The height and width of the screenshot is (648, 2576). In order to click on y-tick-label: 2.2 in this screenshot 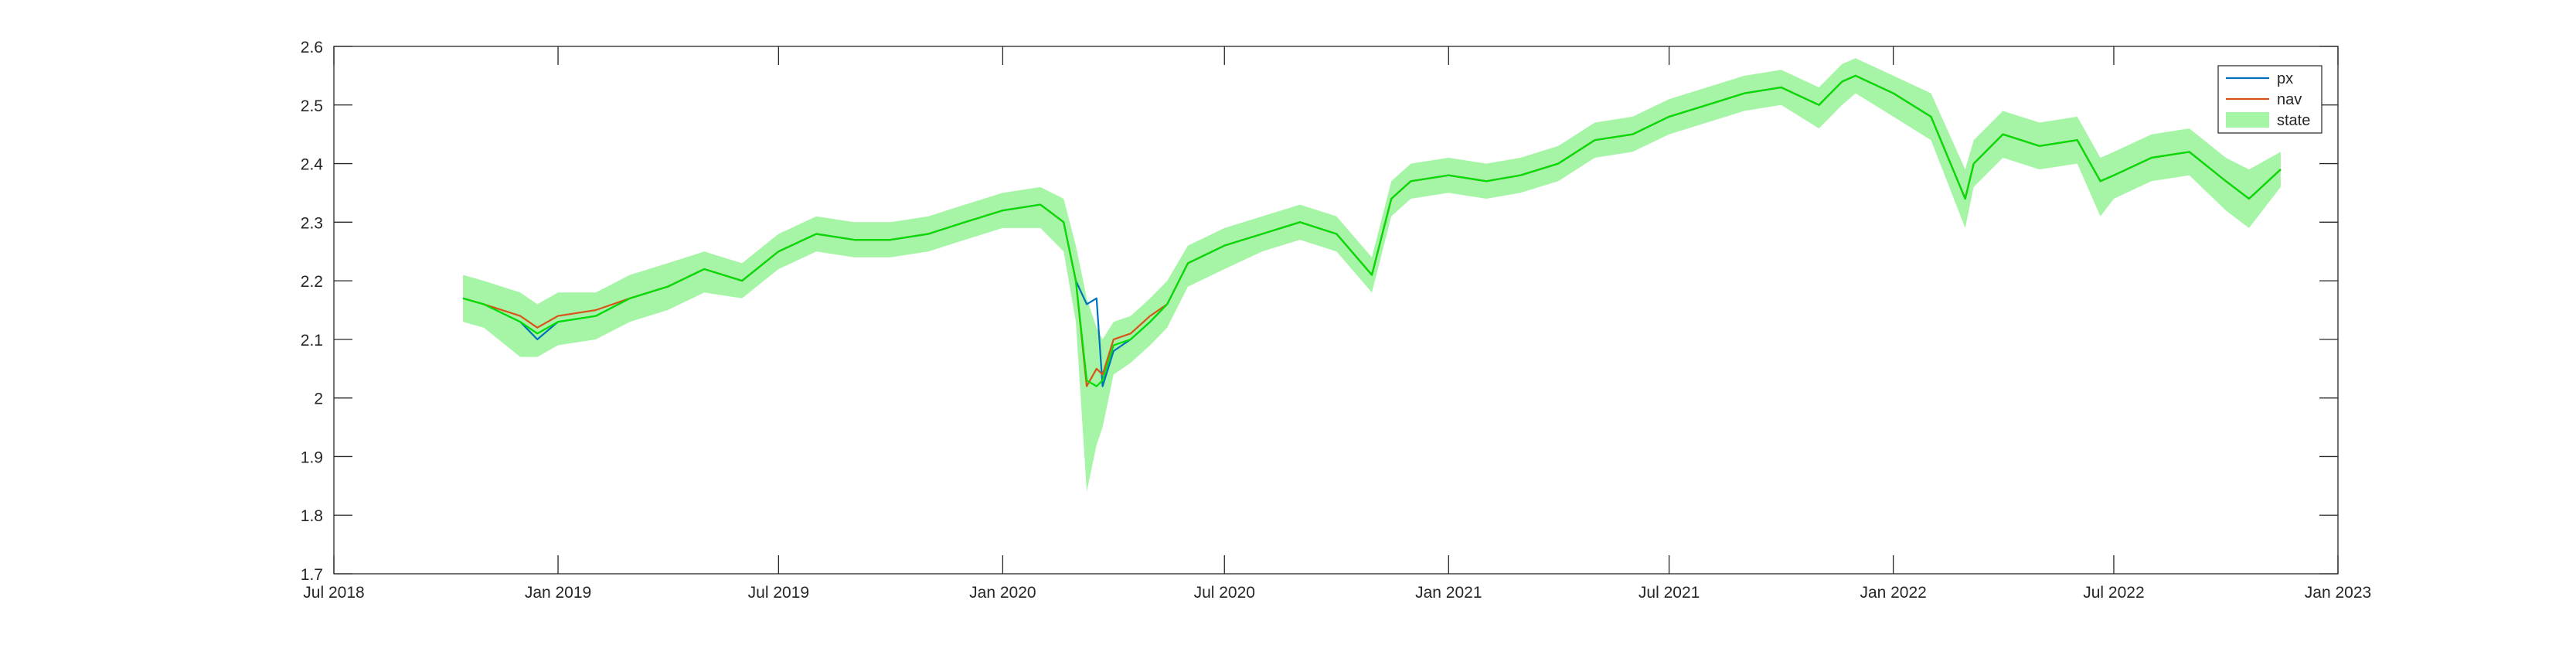, I will do `click(312, 282)`.